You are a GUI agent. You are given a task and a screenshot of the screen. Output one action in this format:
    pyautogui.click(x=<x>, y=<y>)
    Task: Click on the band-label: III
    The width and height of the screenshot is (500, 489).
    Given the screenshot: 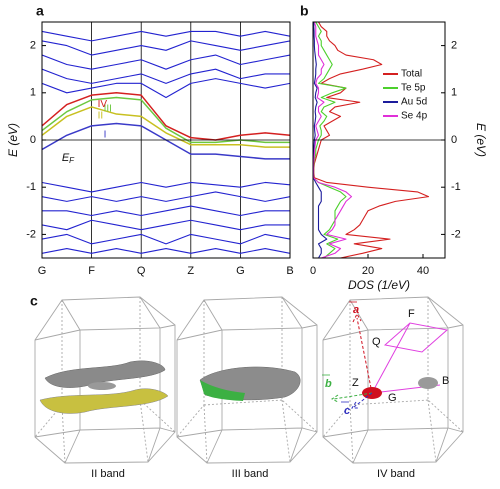 What is the action you would take?
    pyautogui.click(x=108, y=109)
    